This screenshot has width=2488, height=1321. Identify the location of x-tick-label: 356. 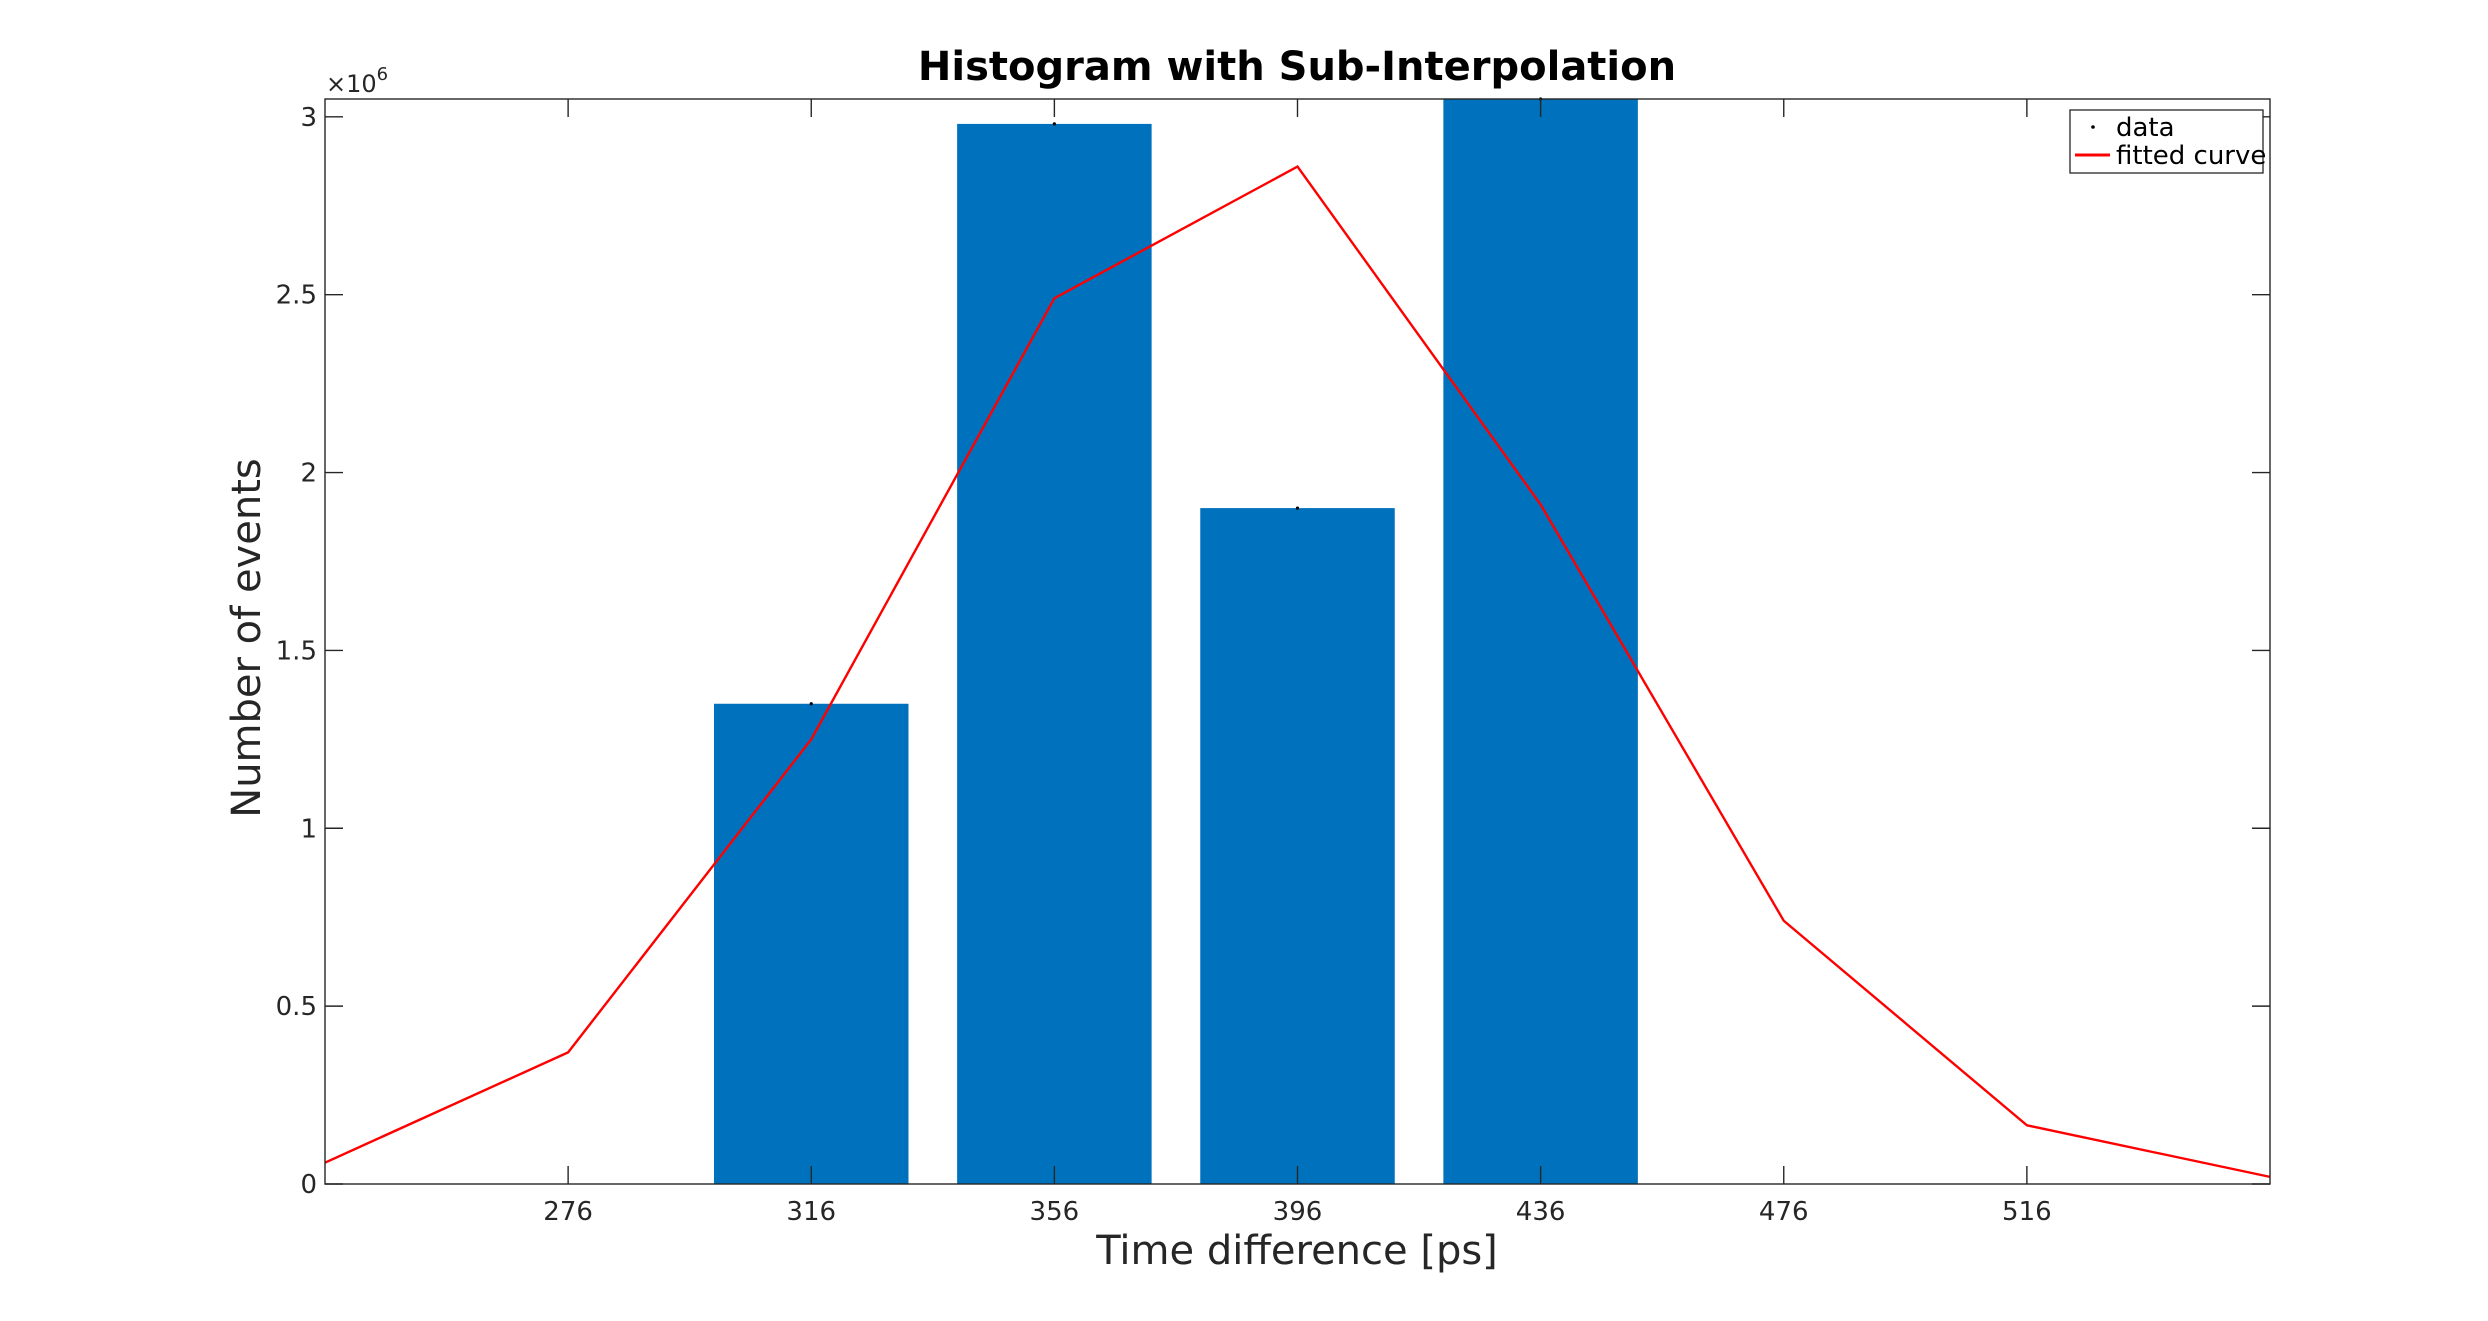
(1055, 1212).